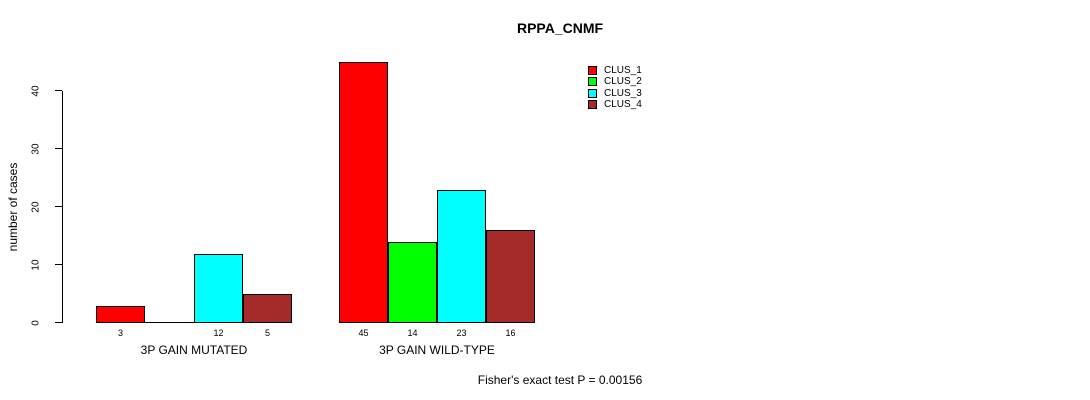  I want to click on category-label-3p-gain-wild-type: 3P GAIN WILD-TYPE, so click(437, 350).